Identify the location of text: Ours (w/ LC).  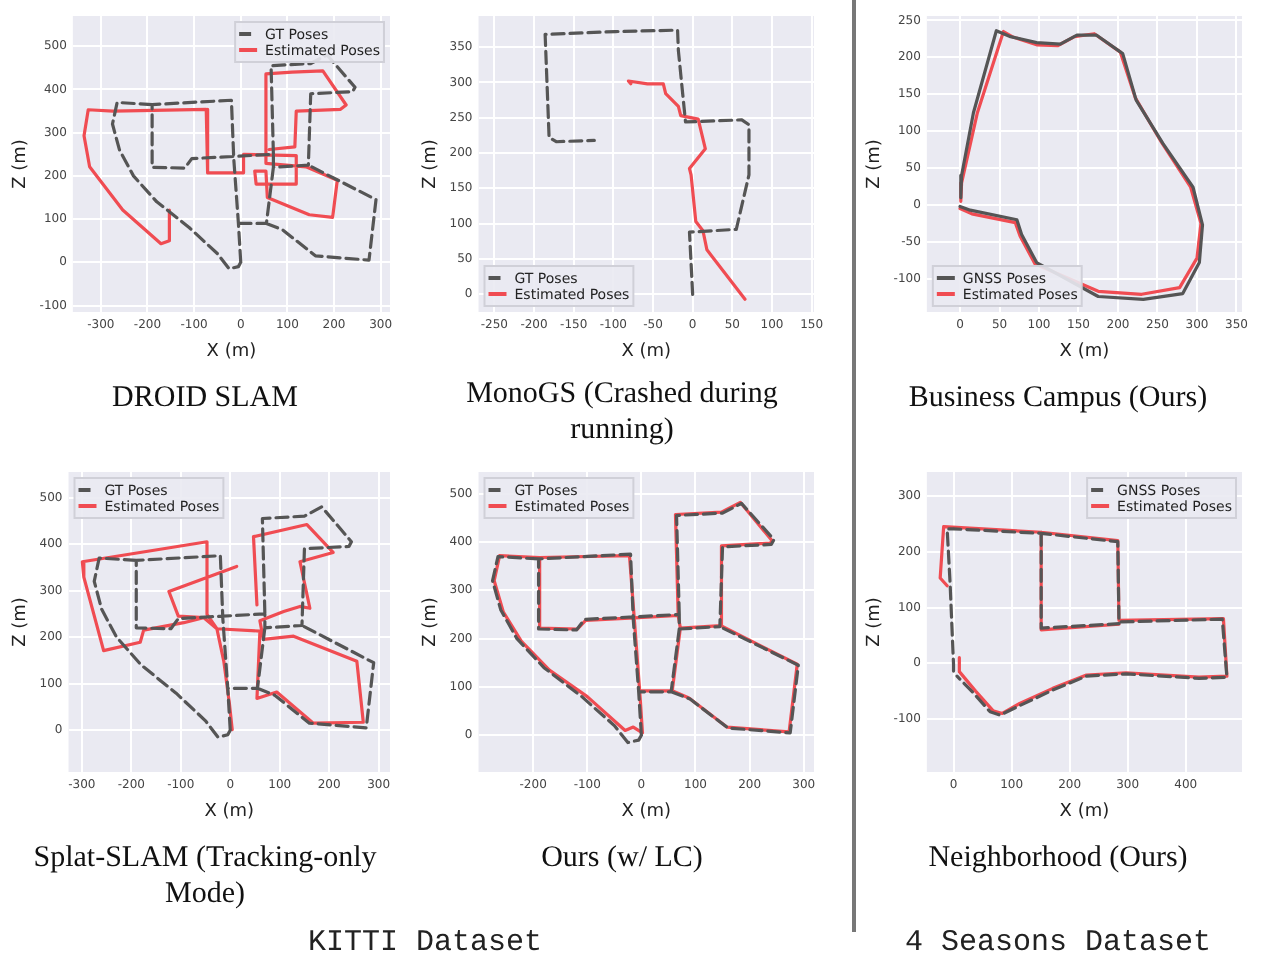
(622, 858).